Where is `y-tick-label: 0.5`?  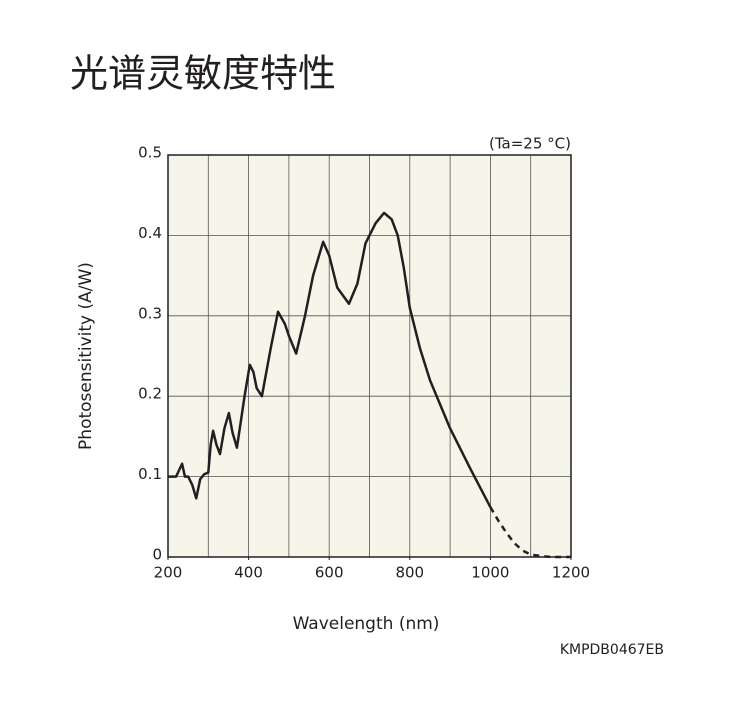
y-tick-label: 0.5 is located at coordinates (150, 153).